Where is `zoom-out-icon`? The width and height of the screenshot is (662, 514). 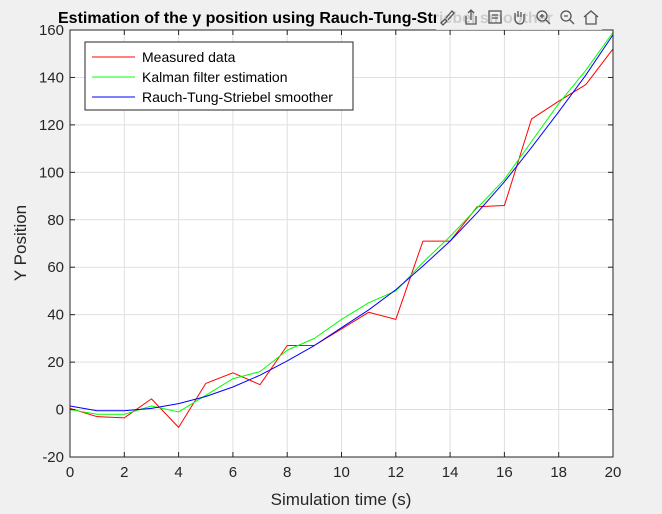
zoom-out-icon is located at coordinates (567, 17).